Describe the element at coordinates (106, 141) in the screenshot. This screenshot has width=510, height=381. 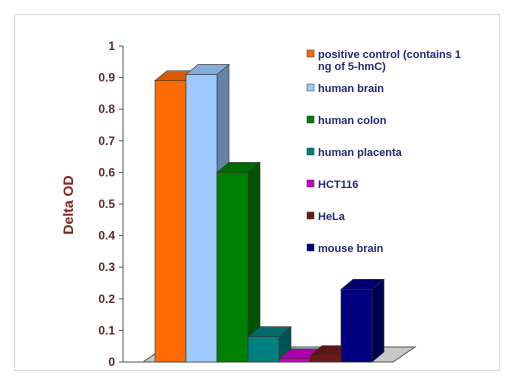
I see `y-tick-label: 0.7` at that location.